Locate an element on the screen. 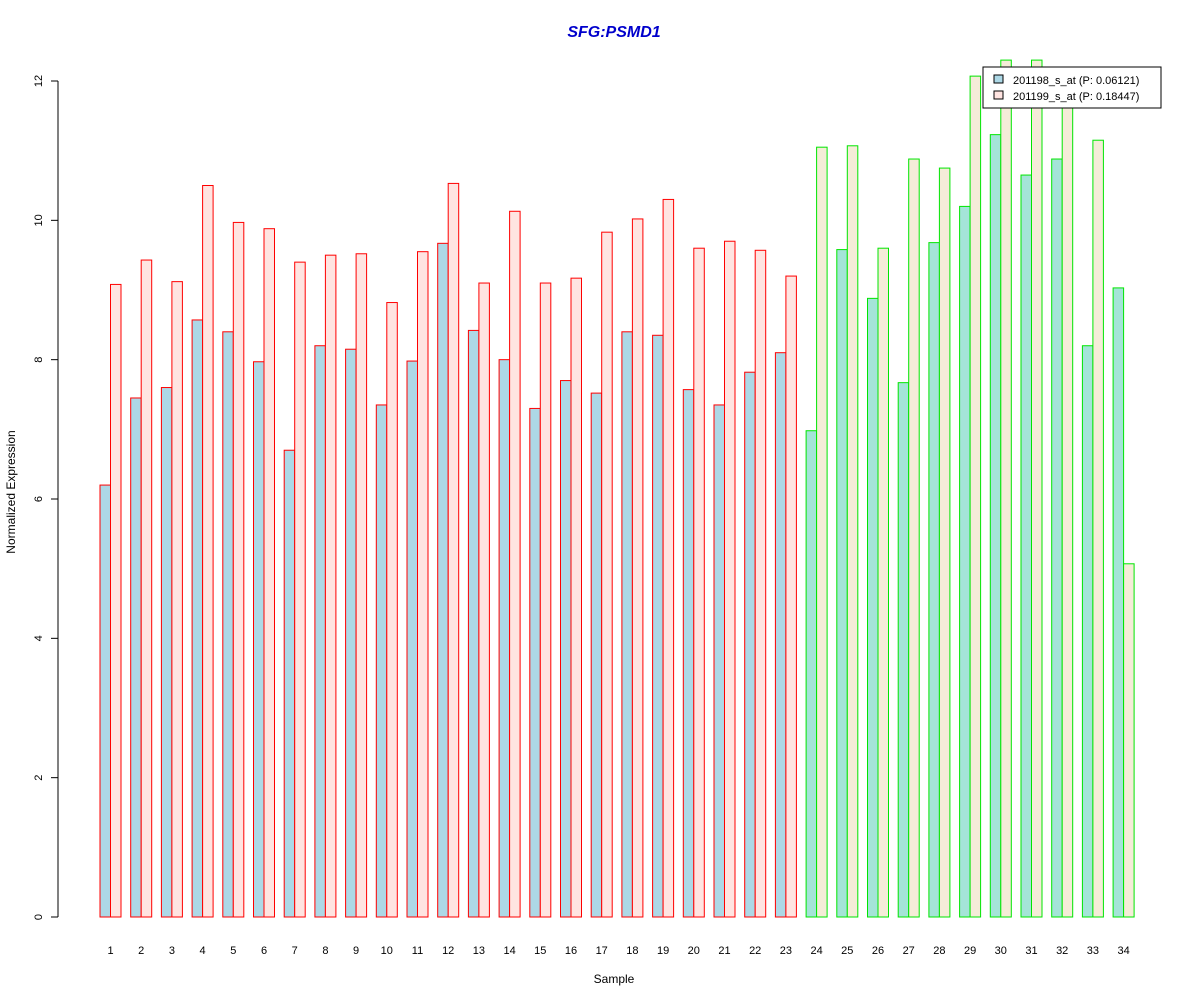 The height and width of the screenshot is (1000, 1200). x-tick-label: 14 is located at coordinates (509, 951).